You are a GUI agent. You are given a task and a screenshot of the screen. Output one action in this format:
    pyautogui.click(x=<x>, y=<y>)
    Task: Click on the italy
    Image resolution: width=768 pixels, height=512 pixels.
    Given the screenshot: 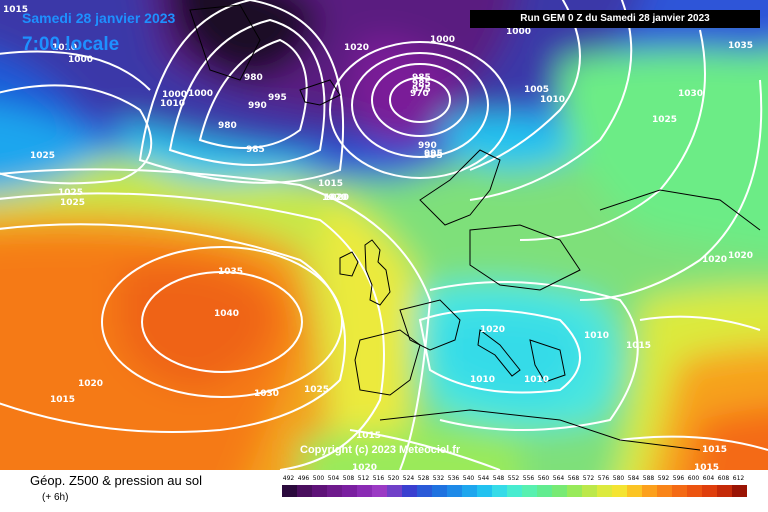 What is the action you would take?
    pyautogui.click(x=499, y=353)
    